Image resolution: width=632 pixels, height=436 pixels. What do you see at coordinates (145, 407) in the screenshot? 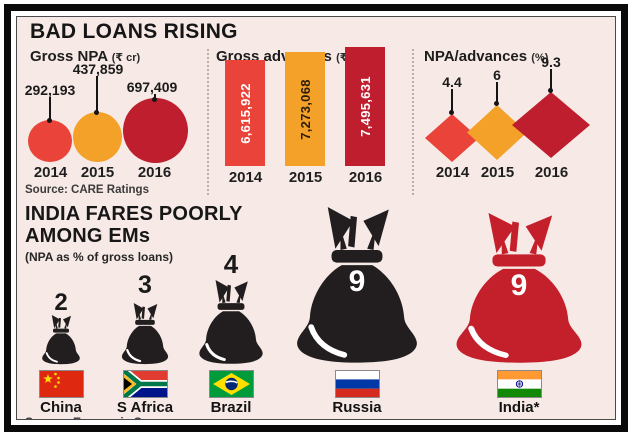
I see `country-label-safrica: S Africa` at bounding box center [145, 407].